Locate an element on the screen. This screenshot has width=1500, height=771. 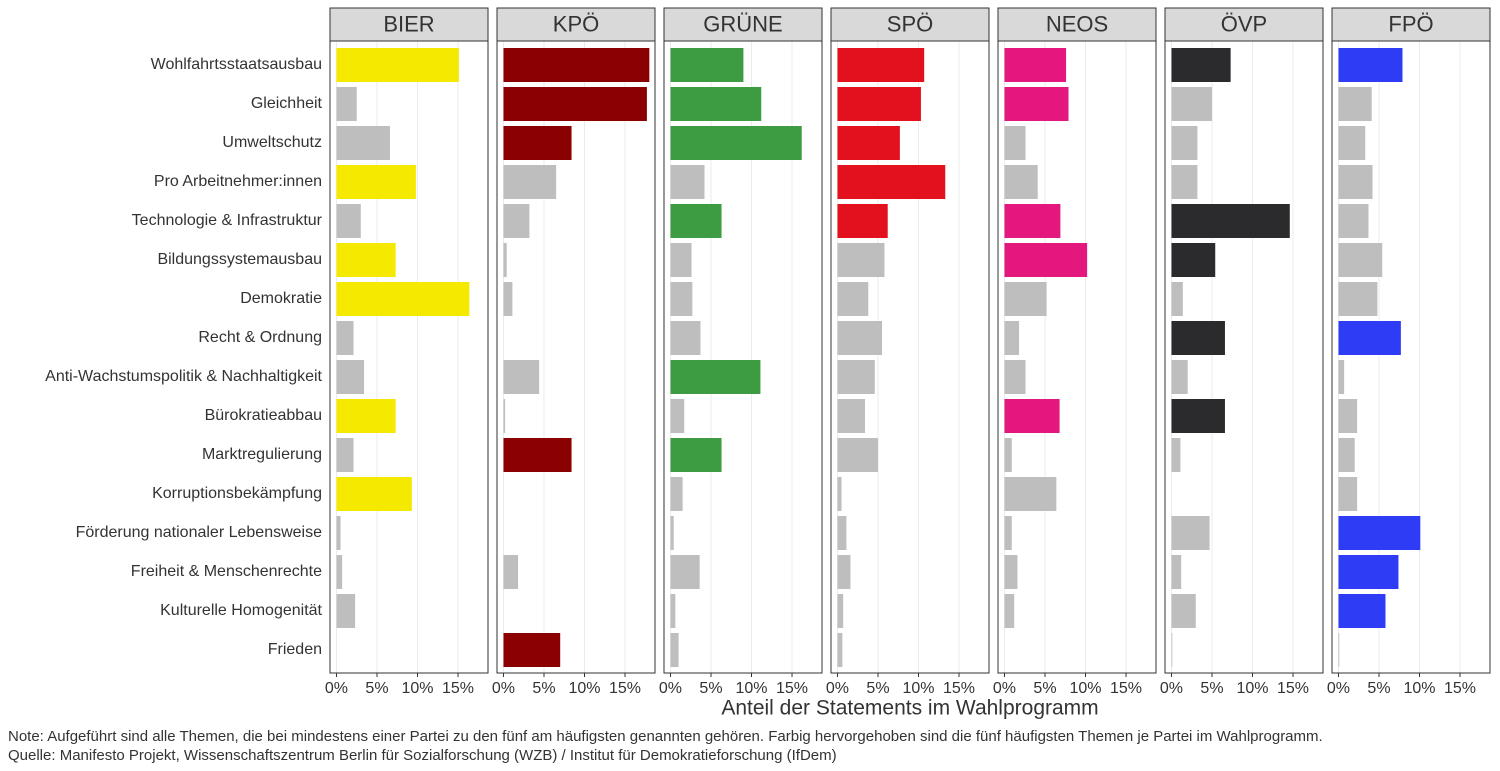
facet-label: SPÖ is located at coordinates (910, 23).